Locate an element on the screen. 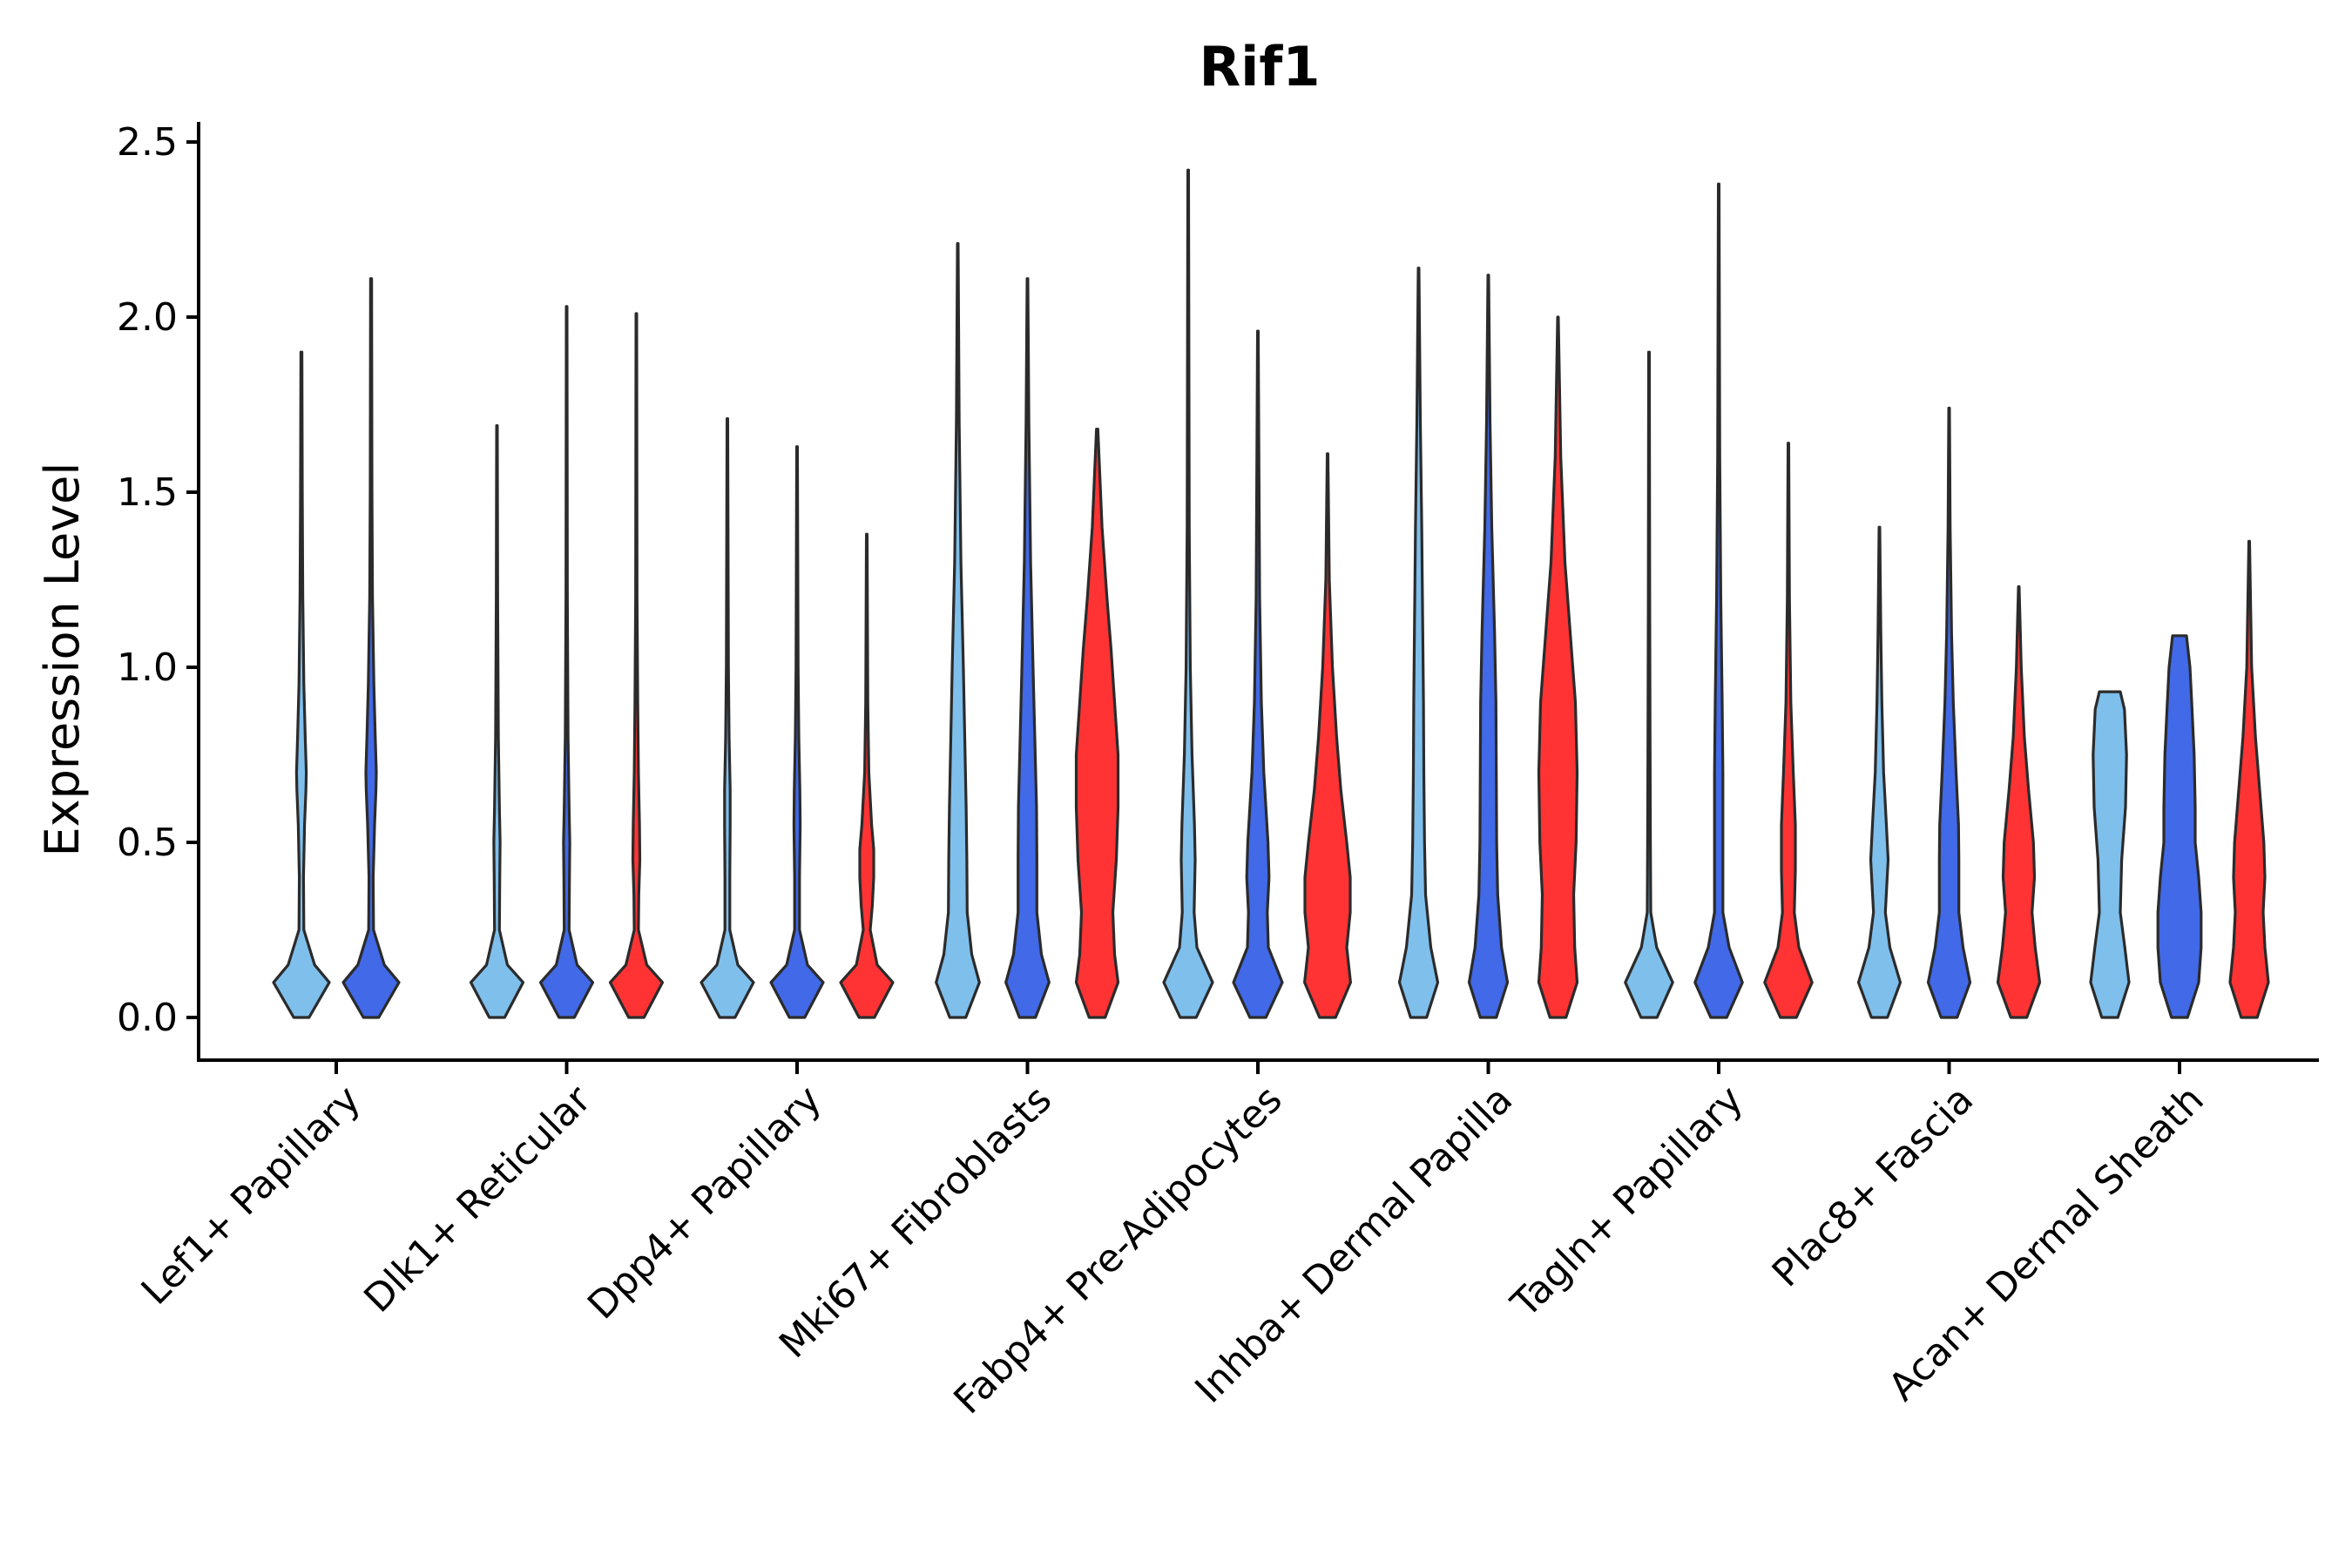  y-tick-label: 2.5 is located at coordinates (147, 142).